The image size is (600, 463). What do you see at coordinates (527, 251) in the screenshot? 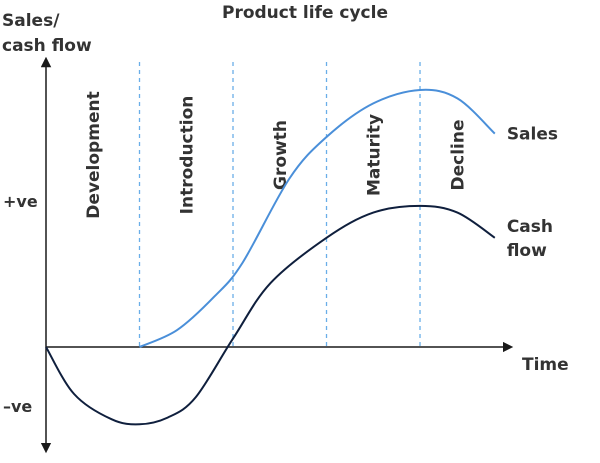
I see `series-label-cash-flow-line-2: flow` at bounding box center [527, 251].